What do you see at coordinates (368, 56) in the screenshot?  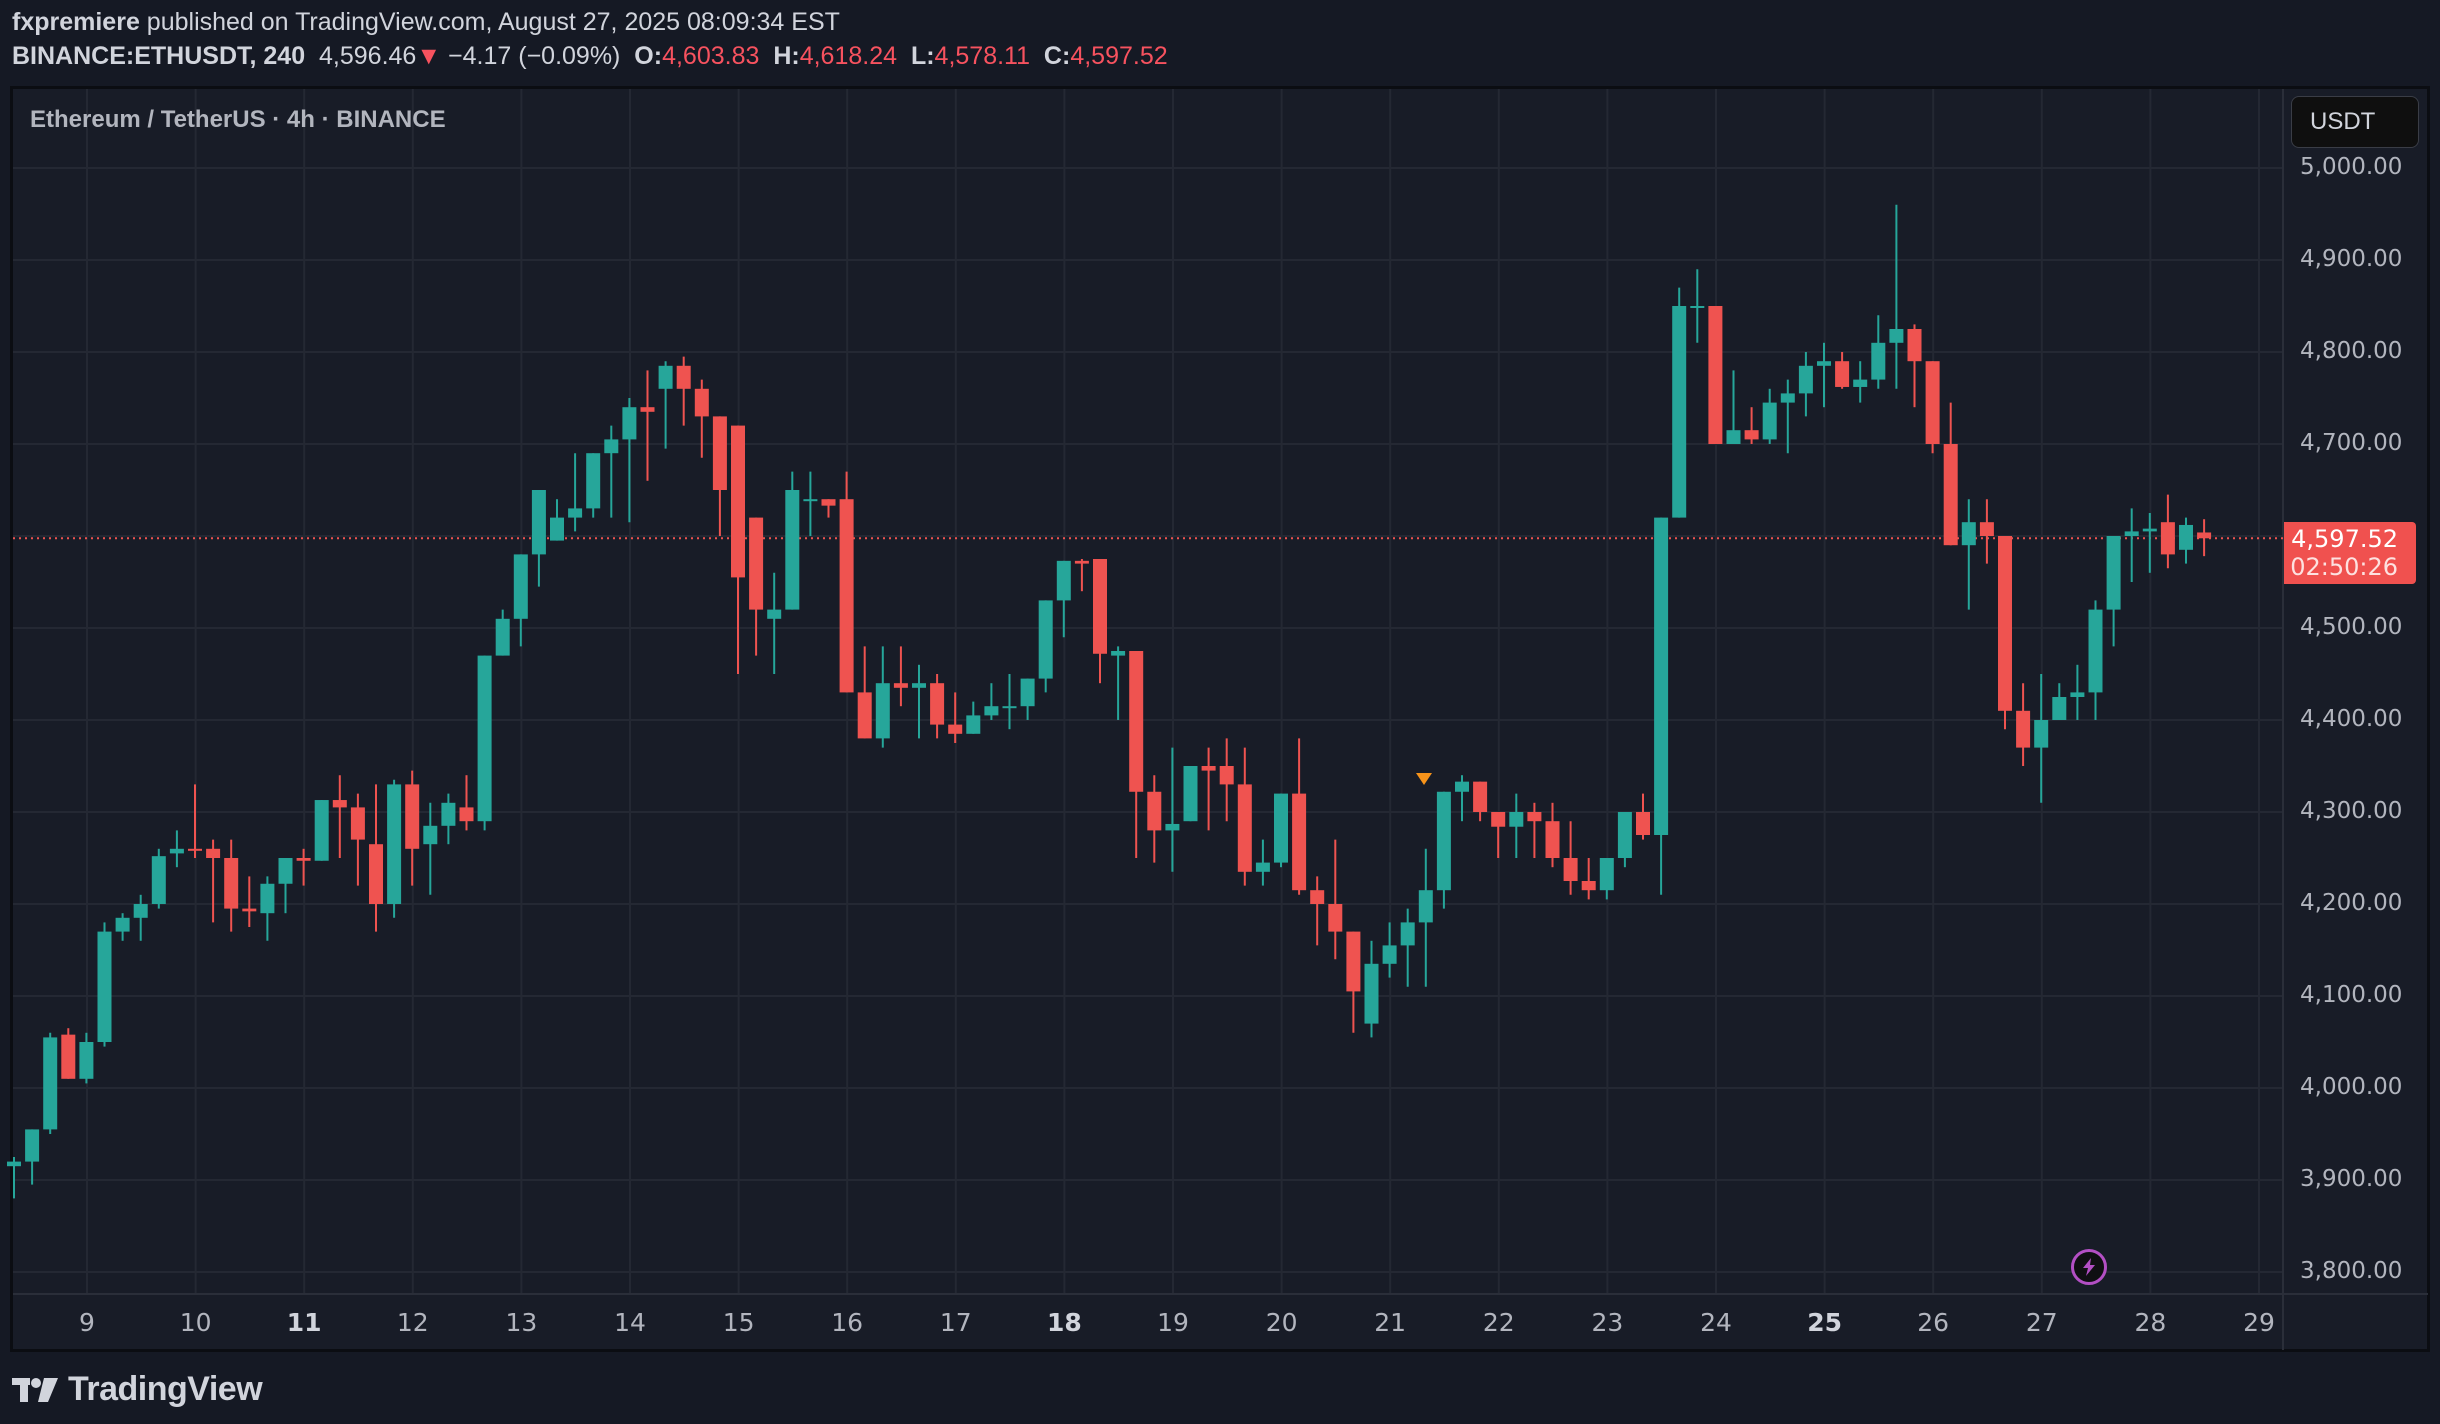 I see `last-price: 4,596.46` at bounding box center [368, 56].